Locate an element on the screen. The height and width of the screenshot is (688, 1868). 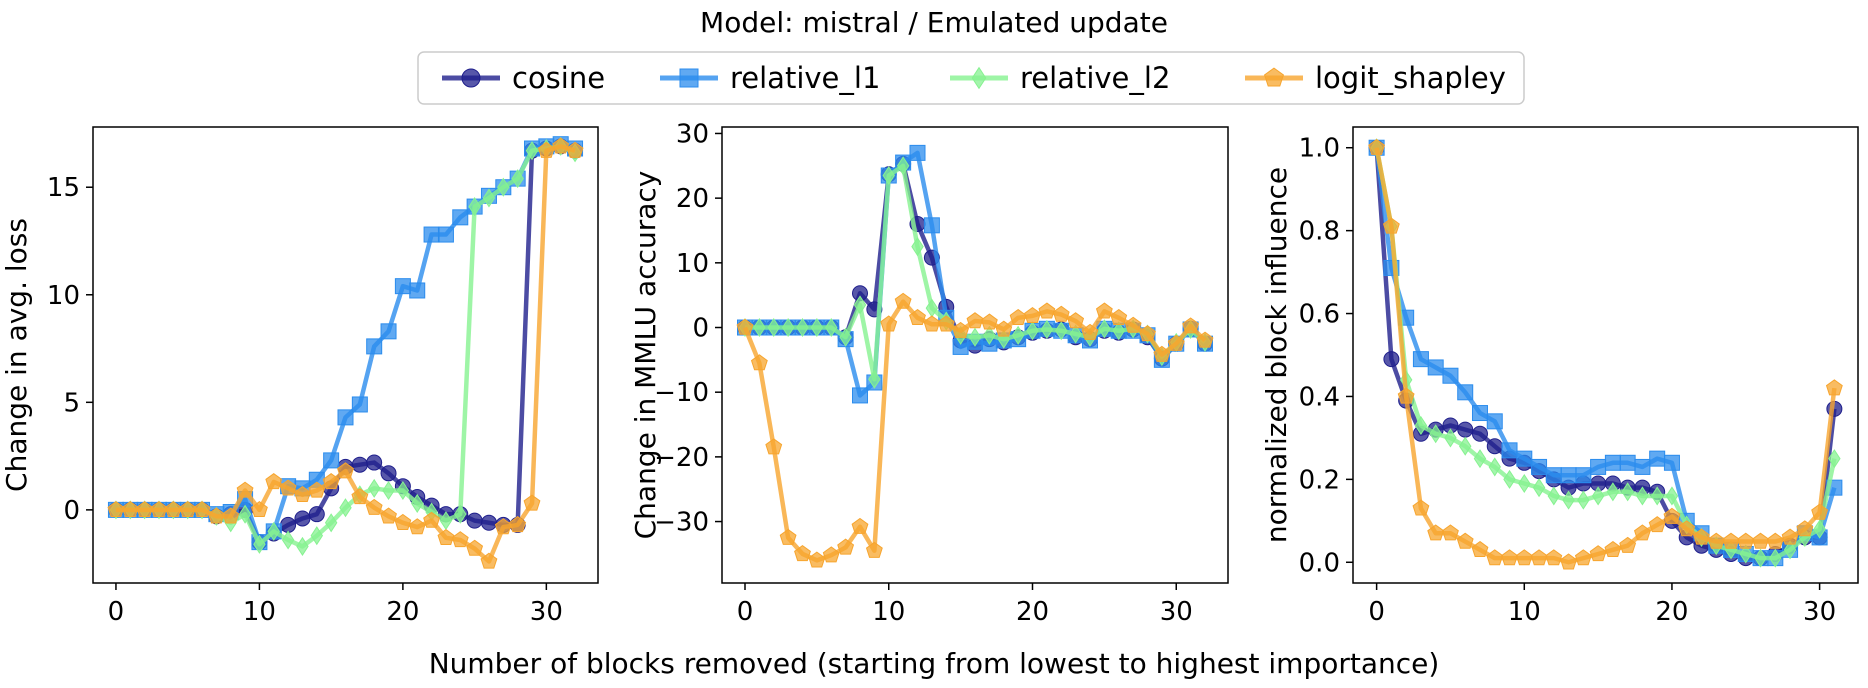
series-line-cosine is located at coordinates (345, 344).